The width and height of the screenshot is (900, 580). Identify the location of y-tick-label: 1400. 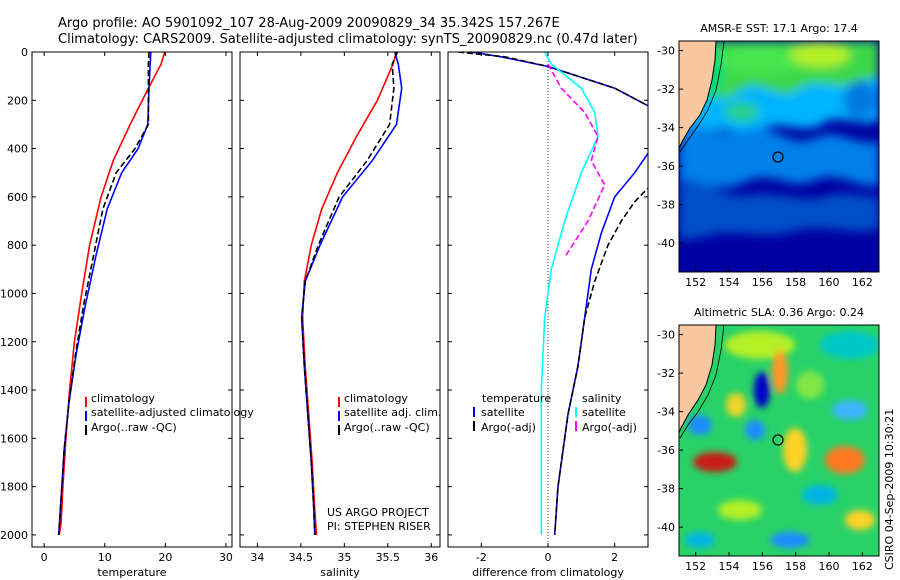
(14, 390).